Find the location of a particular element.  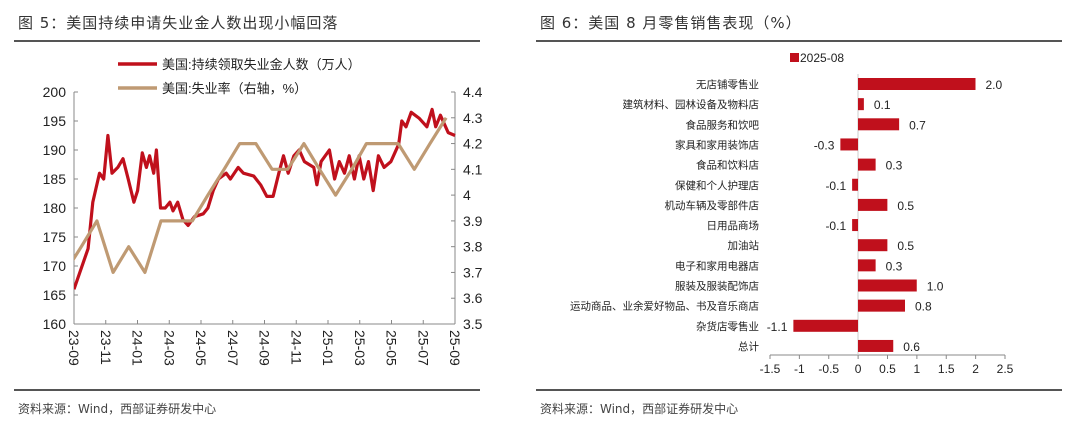

series-line-unemployment-rate is located at coordinates (261, 195).